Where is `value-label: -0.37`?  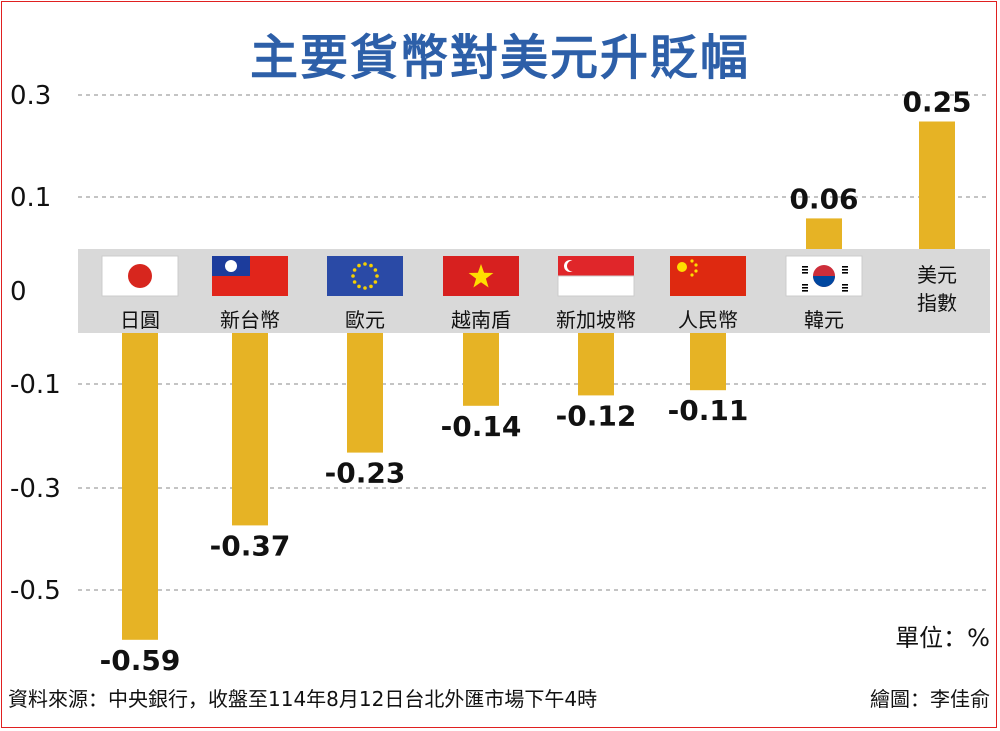 value-label: -0.37 is located at coordinates (250, 545).